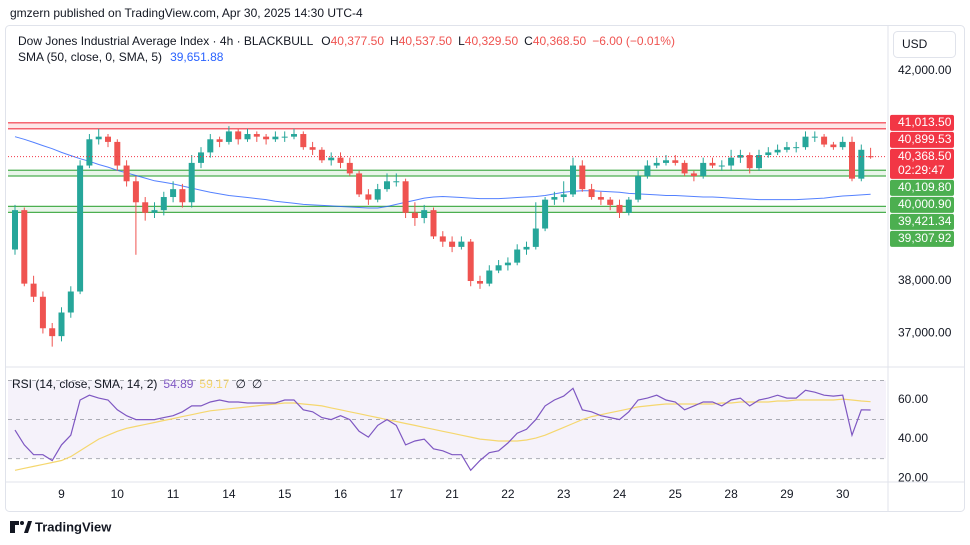  What do you see at coordinates (240, 384) in the screenshot?
I see `rsi-extra: ∅` at bounding box center [240, 384].